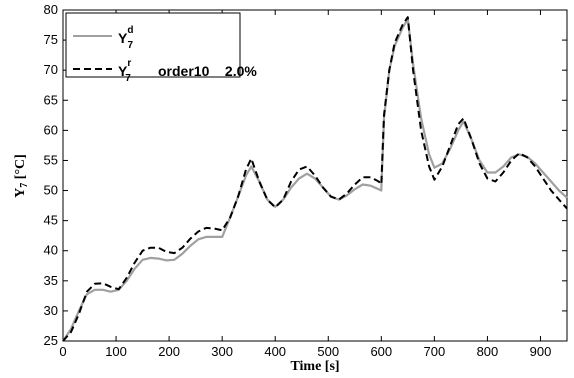 The height and width of the screenshot is (378, 574). I want to click on y-tick-label: 40, so click(51, 250).